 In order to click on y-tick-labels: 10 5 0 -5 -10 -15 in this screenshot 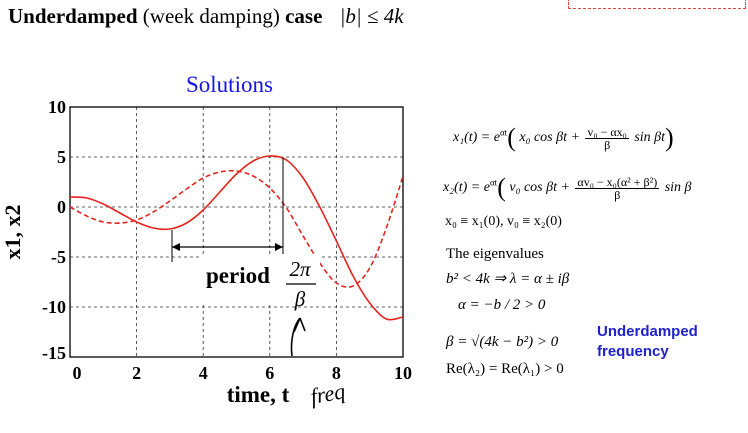, I will do `click(54, 230)`.